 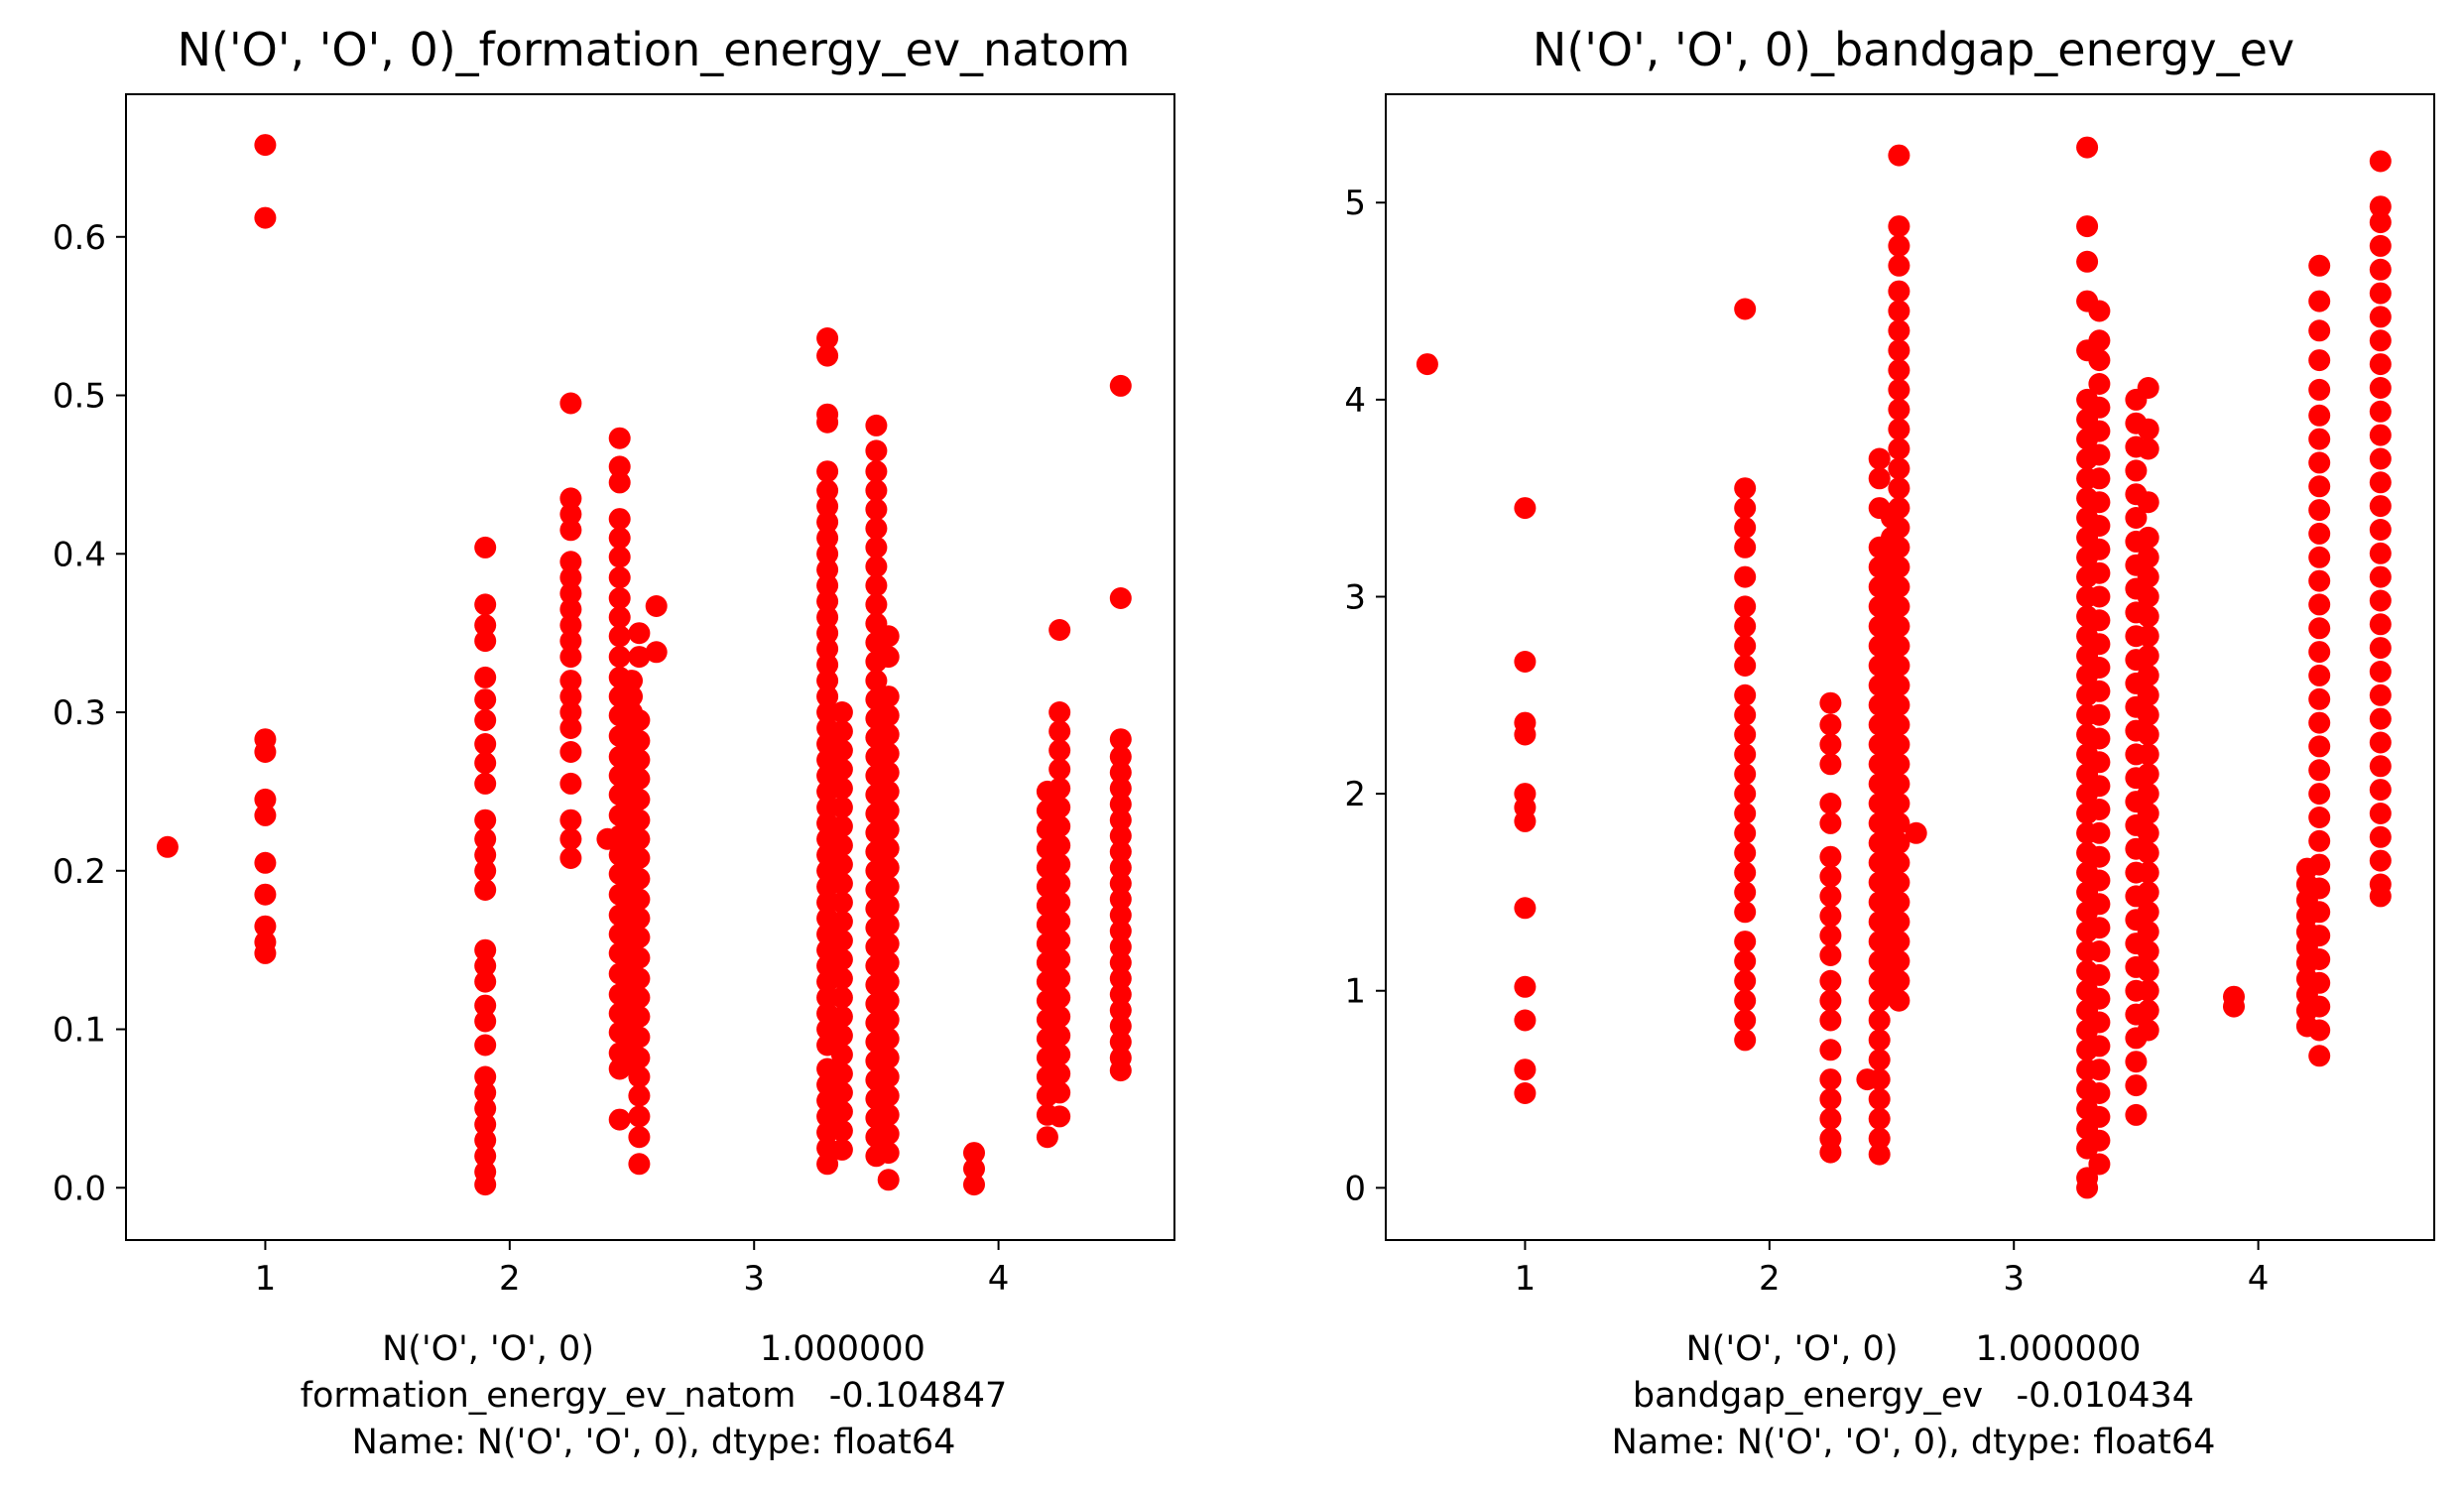 I want to click on formation-y-tick-label: 0.2, so click(x=79, y=872).